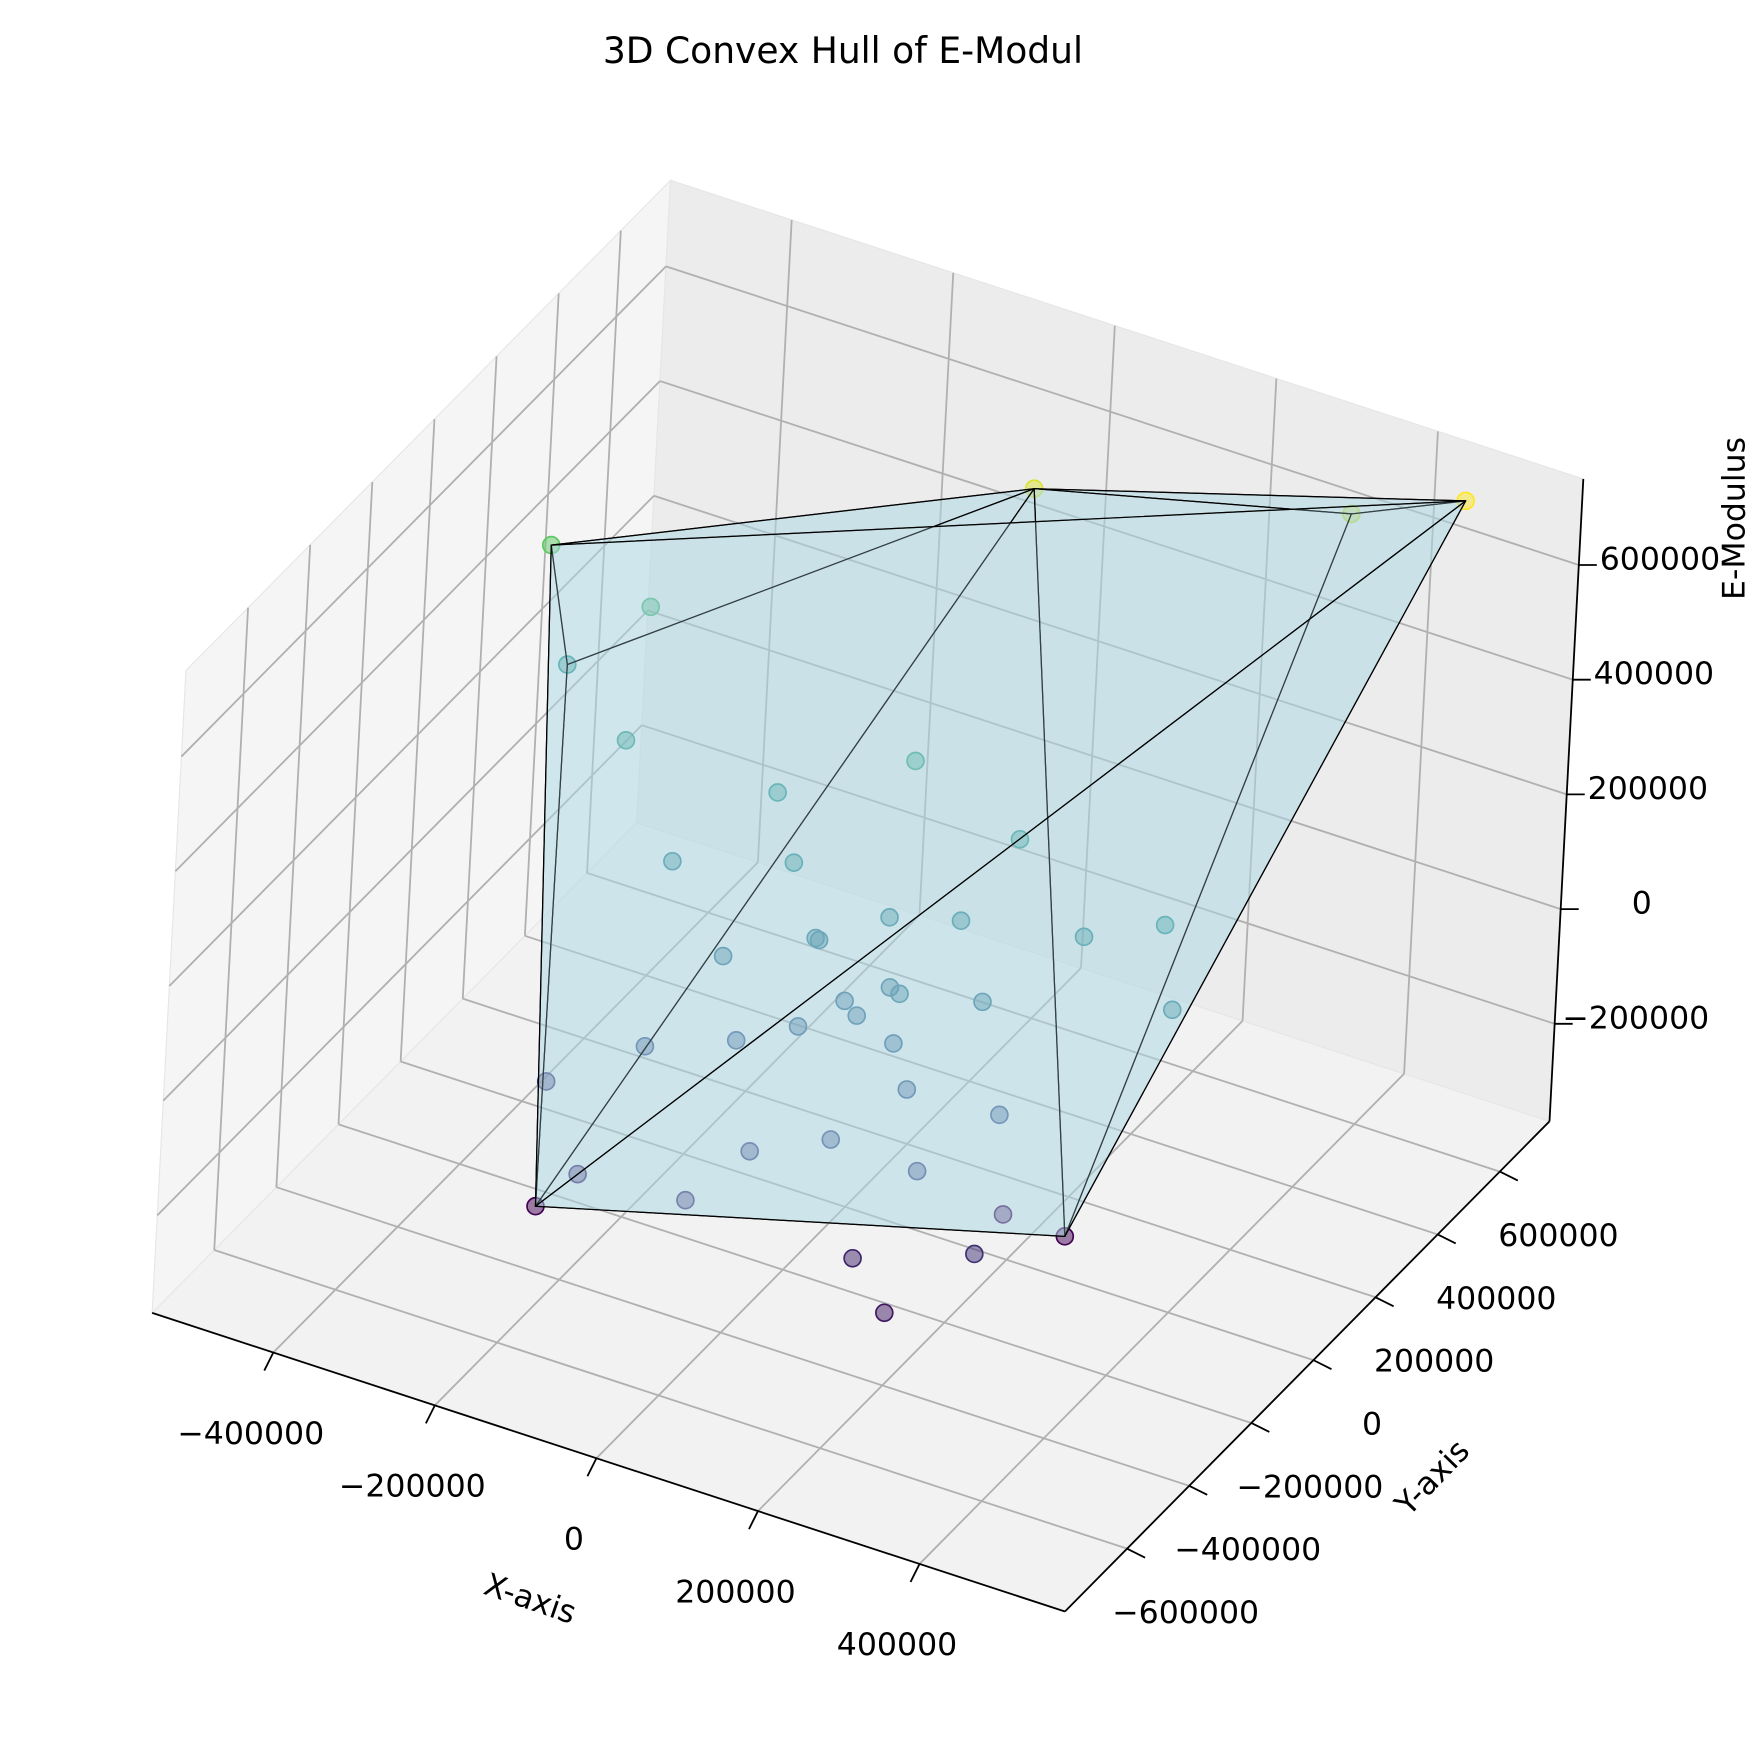 The width and height of the screenshot is (1758, 1740). I want to click on z-tick-label: 200000, so click(1648, 789).